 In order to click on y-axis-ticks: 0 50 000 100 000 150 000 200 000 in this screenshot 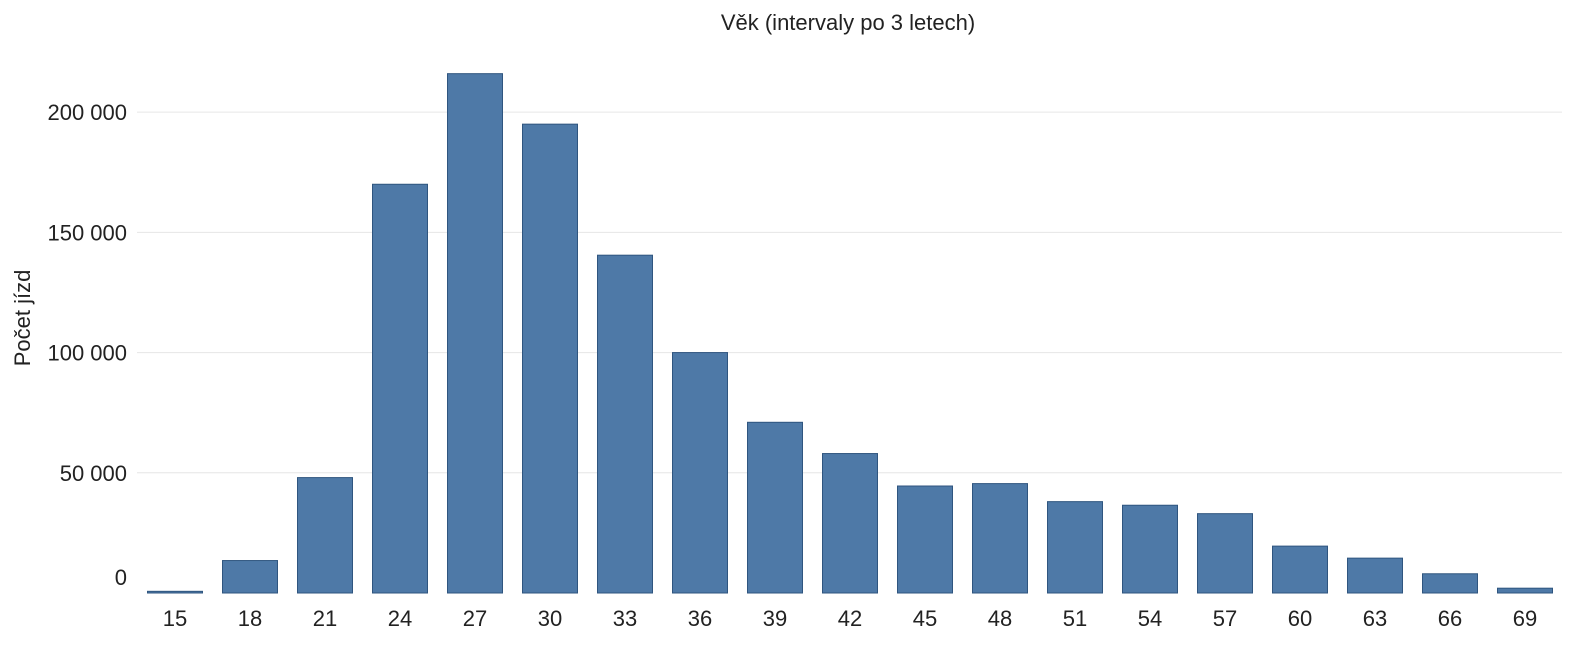, I will do `click(87, 345)`.